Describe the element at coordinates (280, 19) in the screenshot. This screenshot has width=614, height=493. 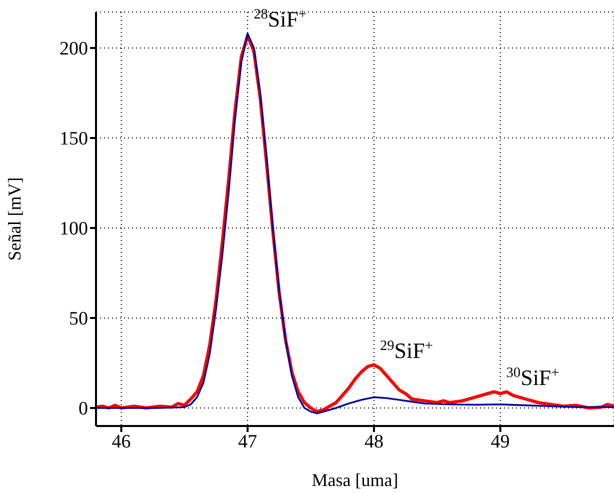
I see `annotation: $^{28}$SiF$^{+}$` at that location.